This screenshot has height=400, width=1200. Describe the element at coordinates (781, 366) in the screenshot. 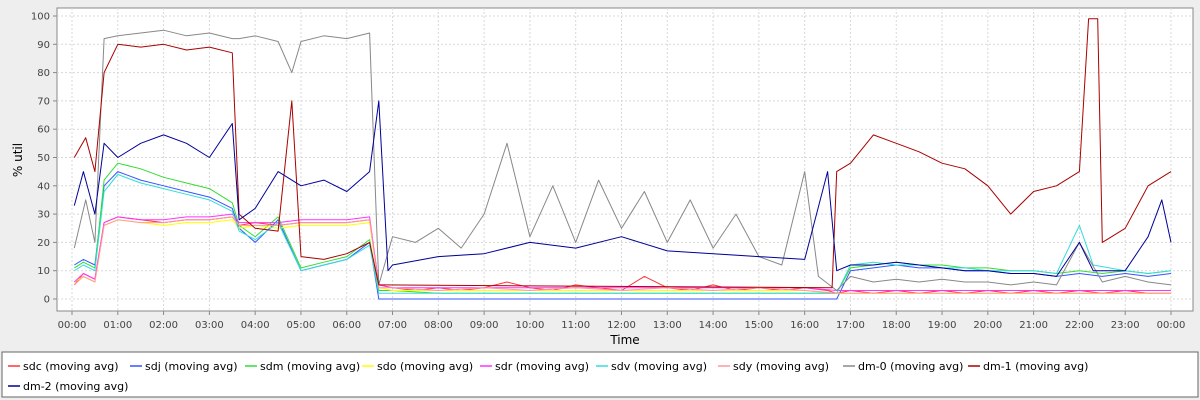

I see `legend-label-6: sdy (moving avg)` at that location.